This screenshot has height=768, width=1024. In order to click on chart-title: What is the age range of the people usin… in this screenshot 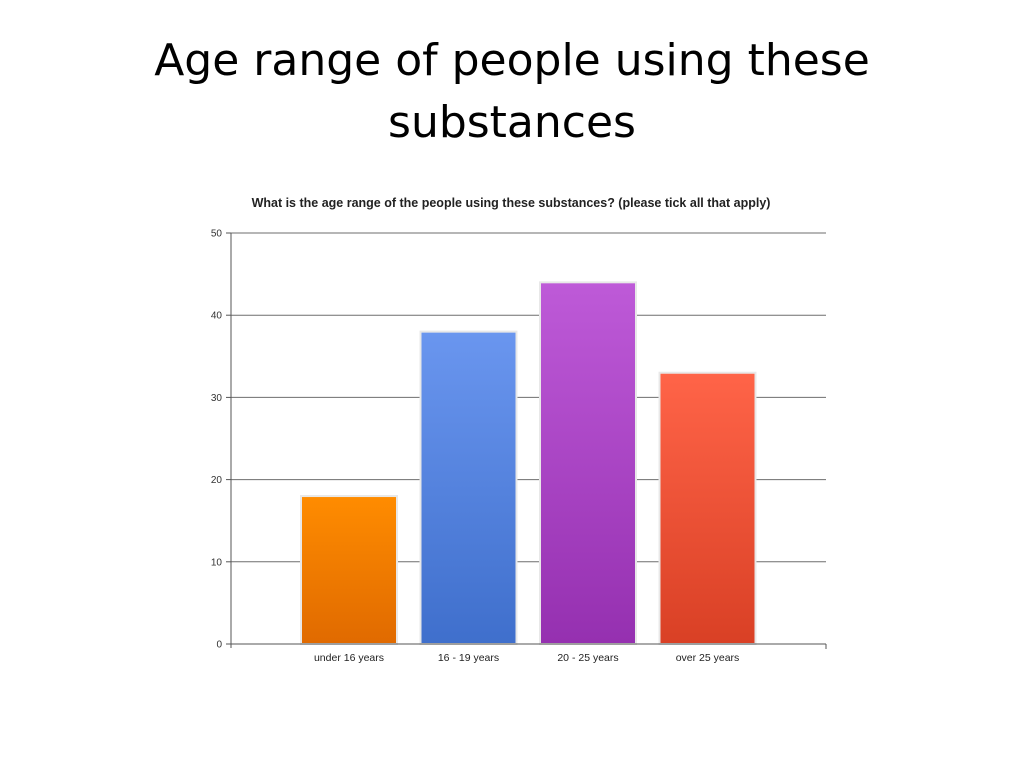, I will do `click(511, 203)`.